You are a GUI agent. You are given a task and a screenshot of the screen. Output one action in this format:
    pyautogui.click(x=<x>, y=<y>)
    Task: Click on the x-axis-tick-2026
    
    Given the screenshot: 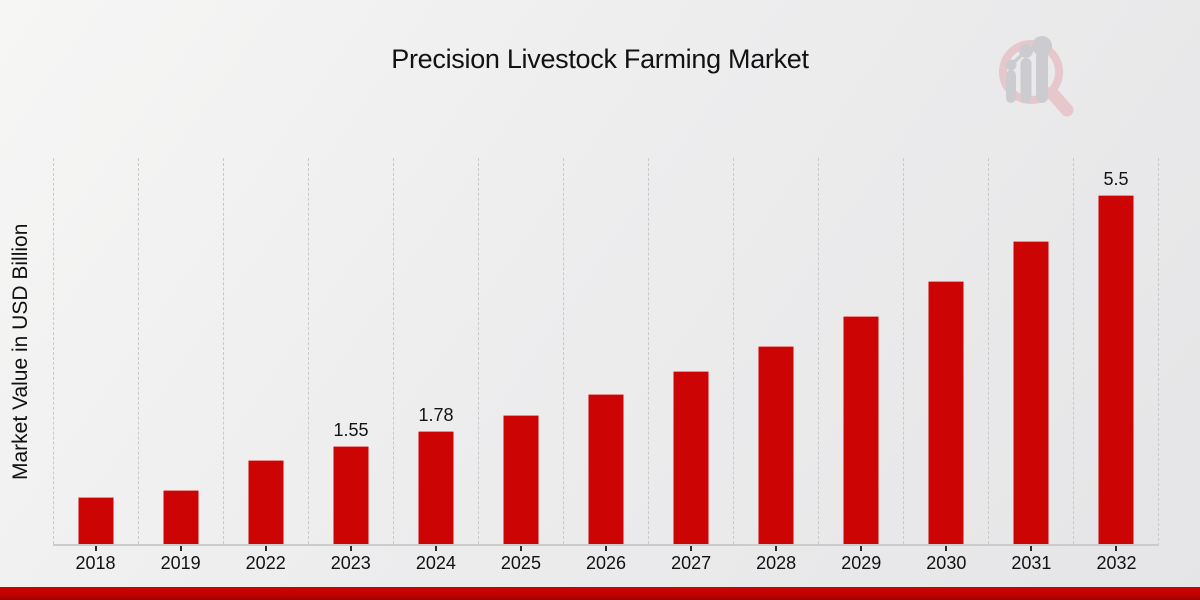 What is the action you would take?
    pyautogui.click(x=606, y=548)
    